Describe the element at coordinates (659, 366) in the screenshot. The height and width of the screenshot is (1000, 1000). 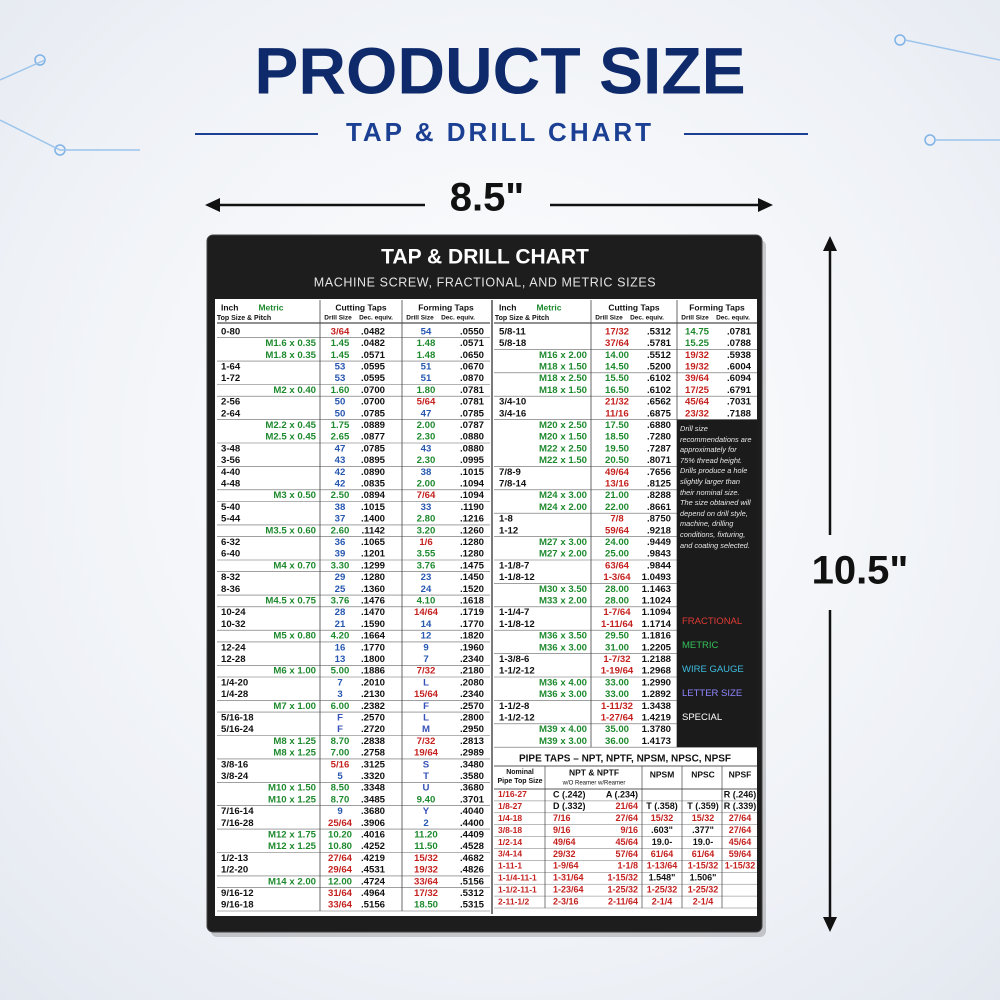
I see `decimal: .5200` at that location.